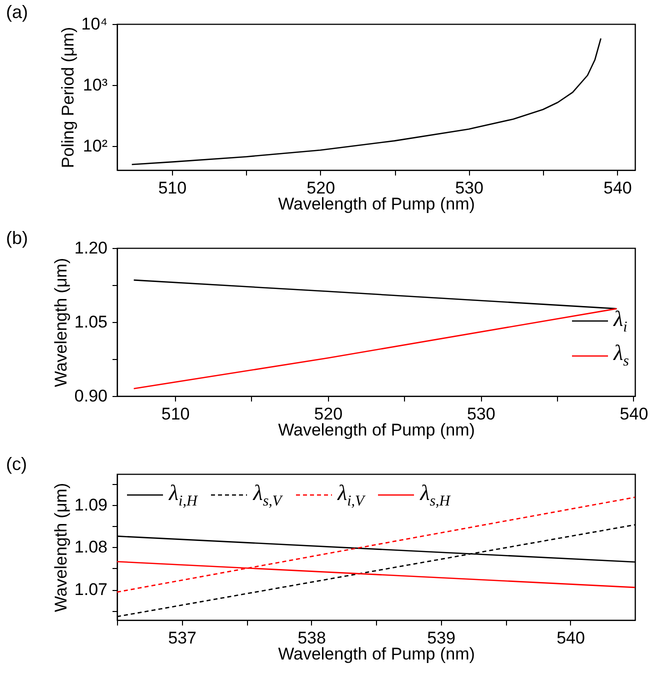 The image size is (663, 681). What do you see at coordinates (68, 97) in the screenshot?
I see `y-axis-title: Poling Period (μm)` at bounding box center [68, 97].